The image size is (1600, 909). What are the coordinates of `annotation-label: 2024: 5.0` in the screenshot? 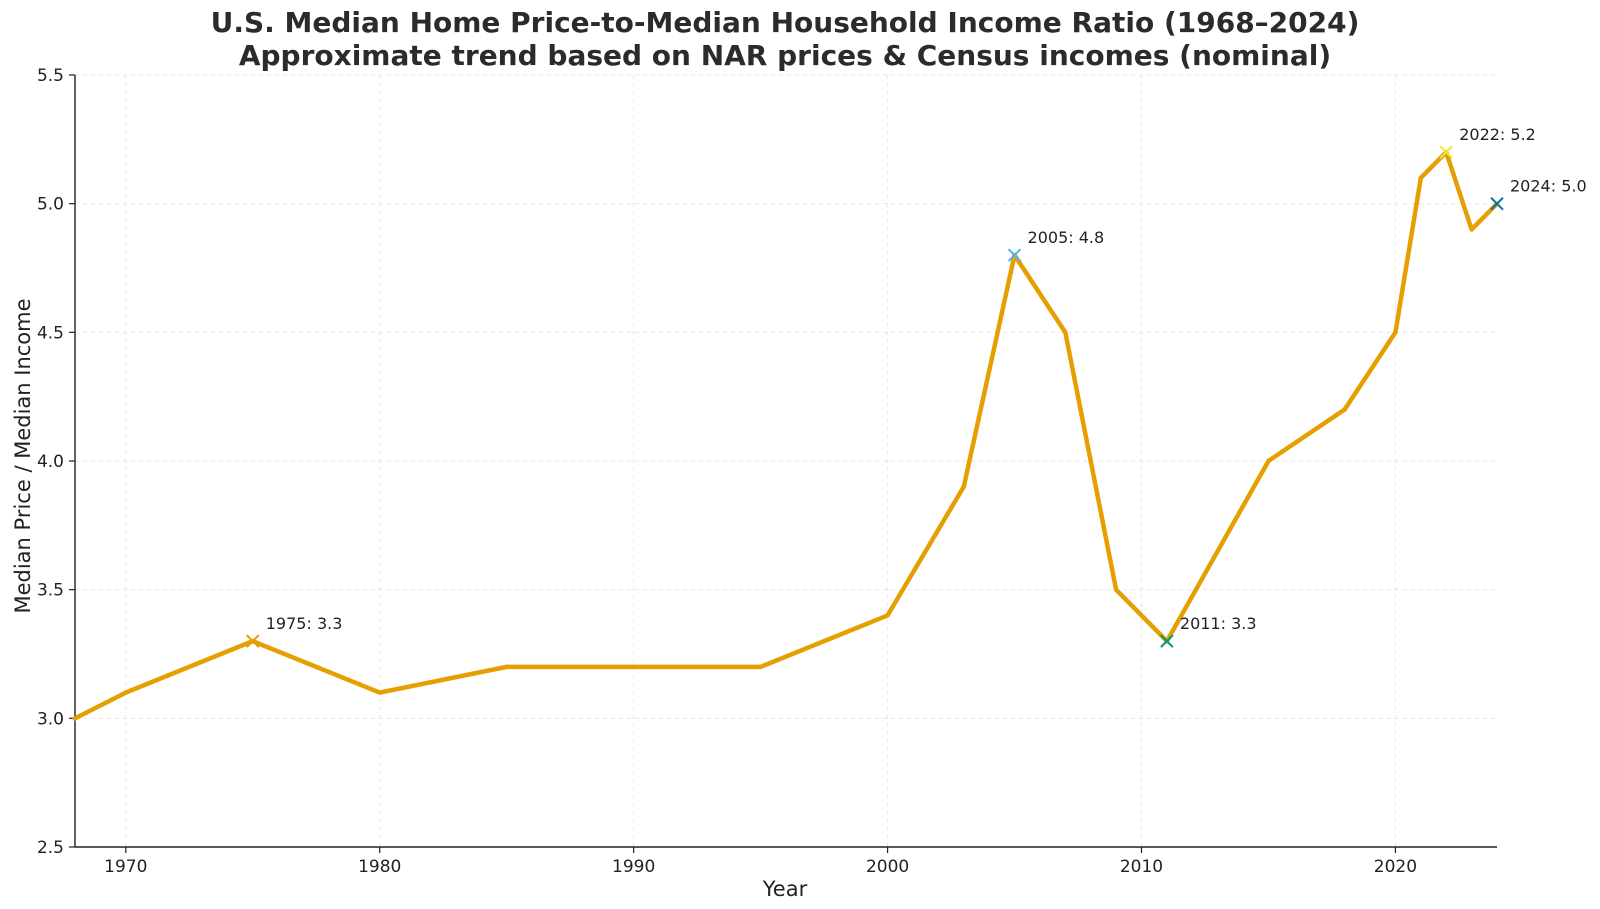 It's located at (1548, 186).